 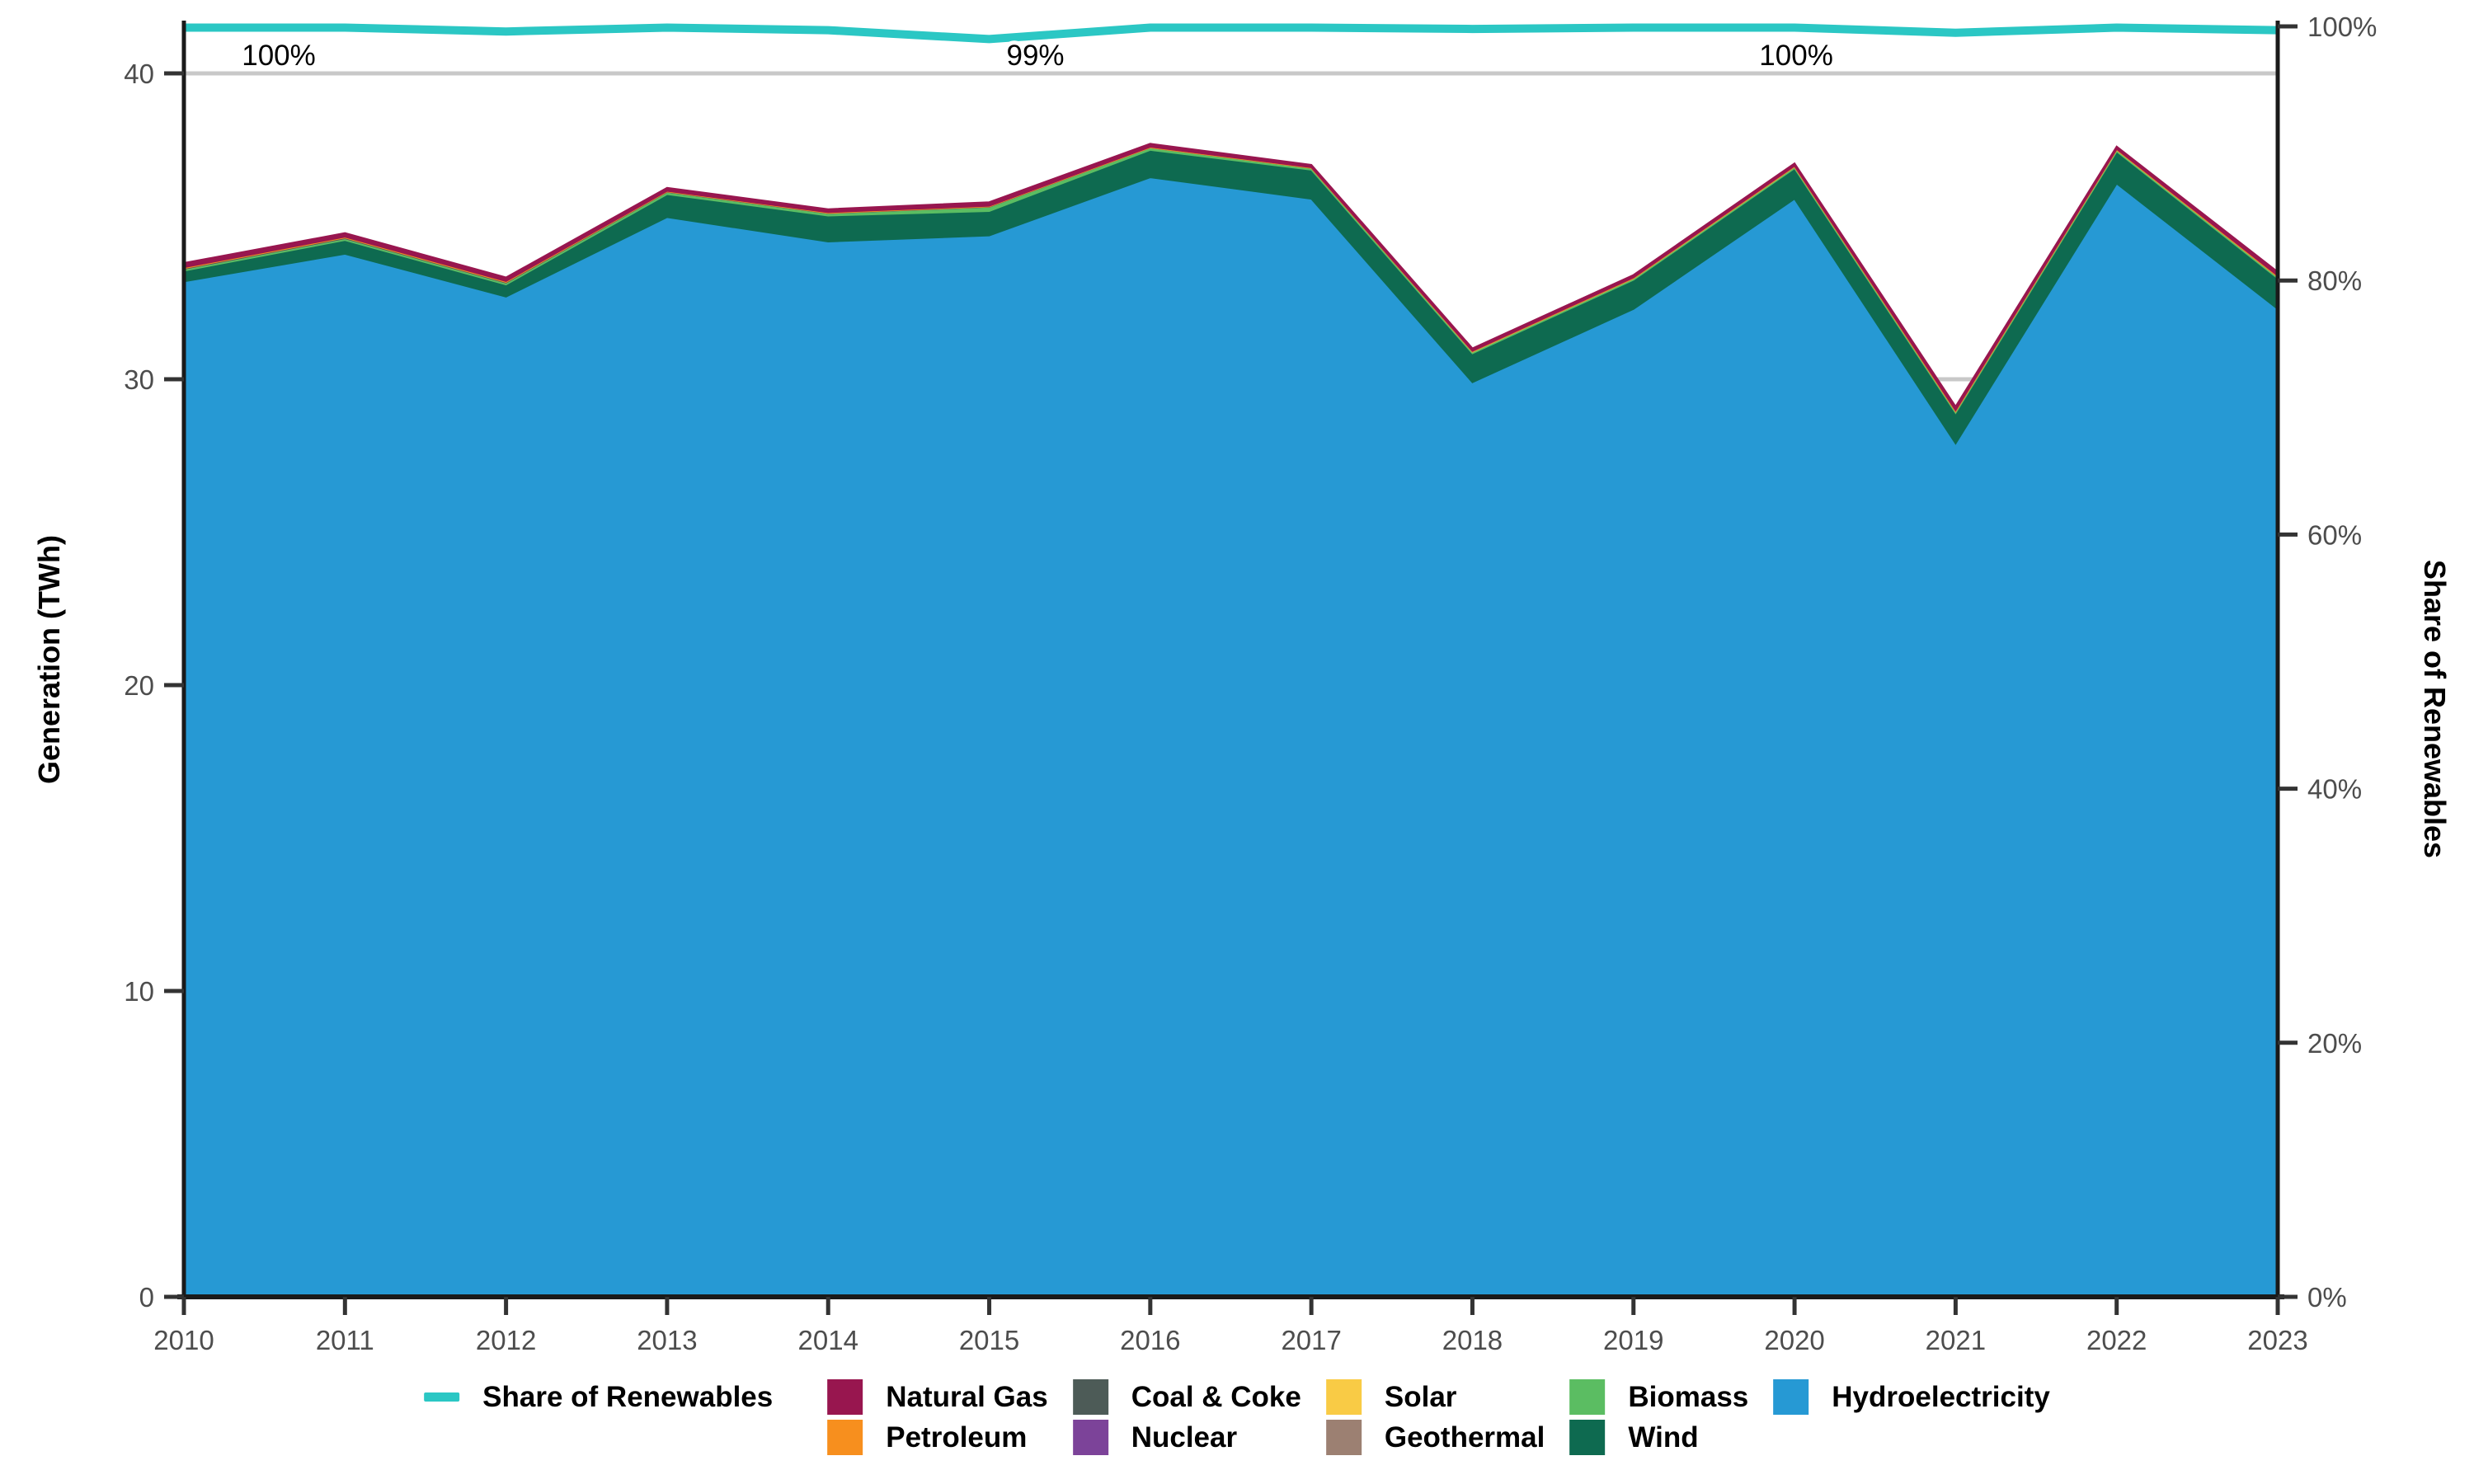 I want to click on x-tick-label-2020: 2020, so click(x=1794, y=1340).